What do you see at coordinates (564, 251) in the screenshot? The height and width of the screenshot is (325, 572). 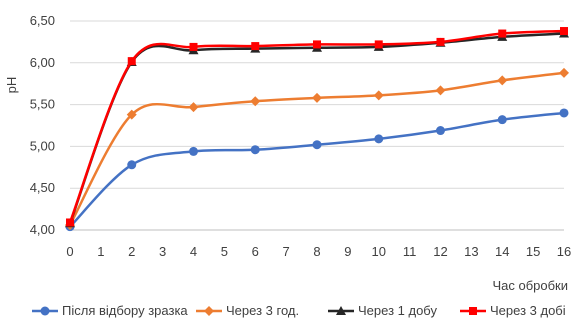 I see `x-tick-label: 16` at bounding box center [564, 251].